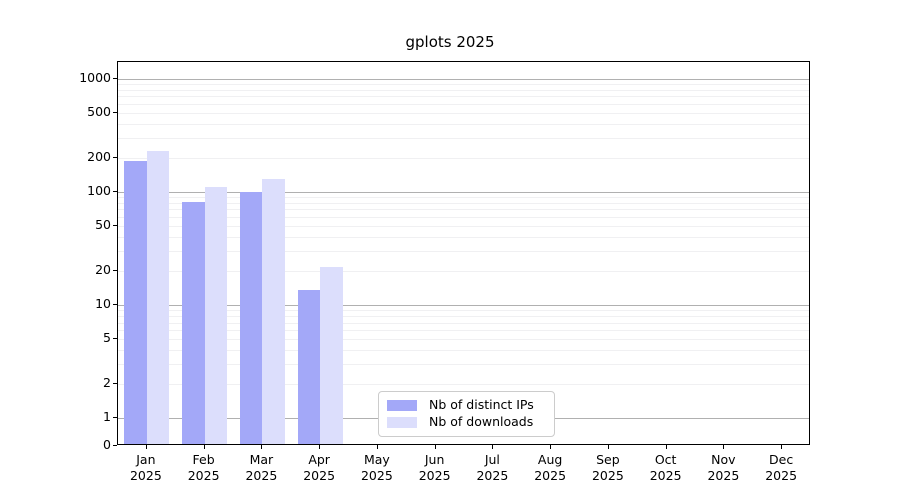 The image size is (900, 500). Describe the element at coordinates (107, 382) in the screenshot. I see `y-axis-tick-label: 2` at that location.